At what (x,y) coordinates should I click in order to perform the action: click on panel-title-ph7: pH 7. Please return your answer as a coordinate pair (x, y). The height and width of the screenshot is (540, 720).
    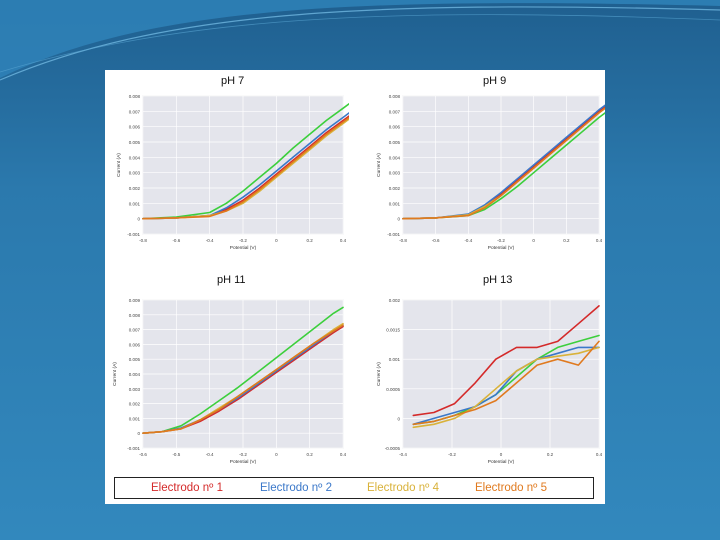
    Looking at the image, I should click on (233, 81).